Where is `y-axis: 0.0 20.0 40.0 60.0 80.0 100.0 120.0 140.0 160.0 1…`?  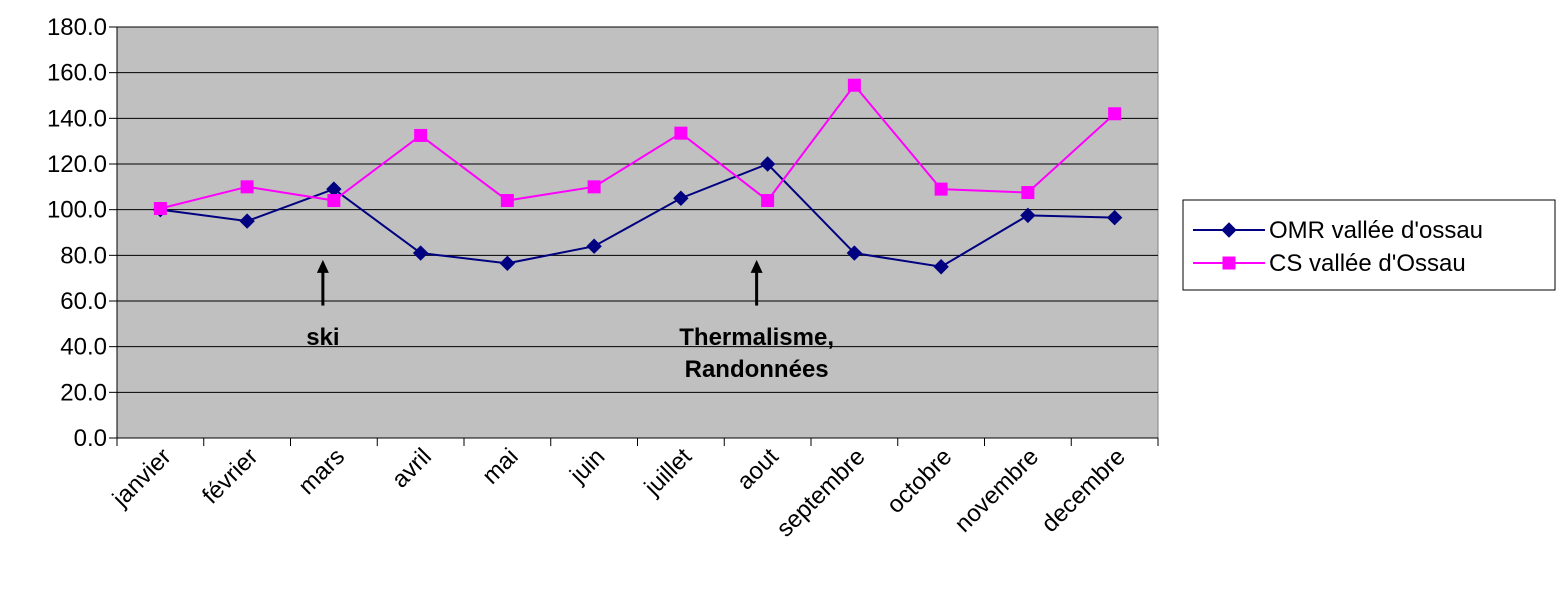 y-axis: 0.0 20.0 40.0 60.0 80.0 100.0 120.0 140.0 160.0 1… is located at coordinates (82, 233).